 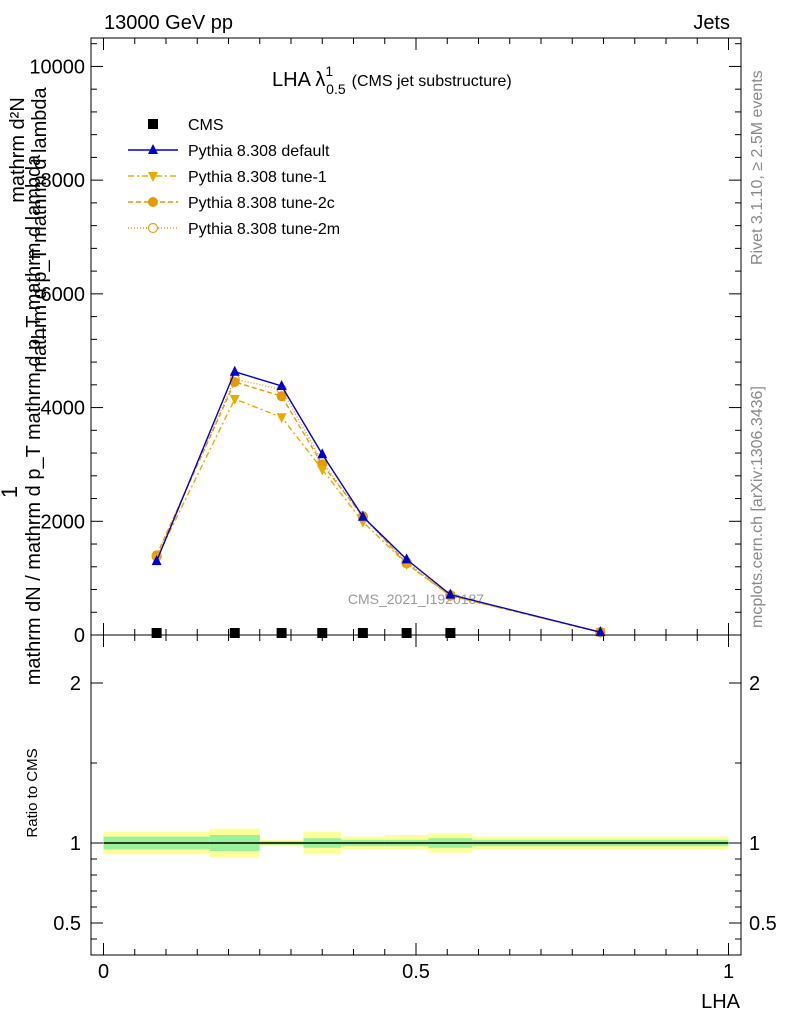 I want to click on ratio-y-tick-label-right: 0.5, so click(x=763, y=924).